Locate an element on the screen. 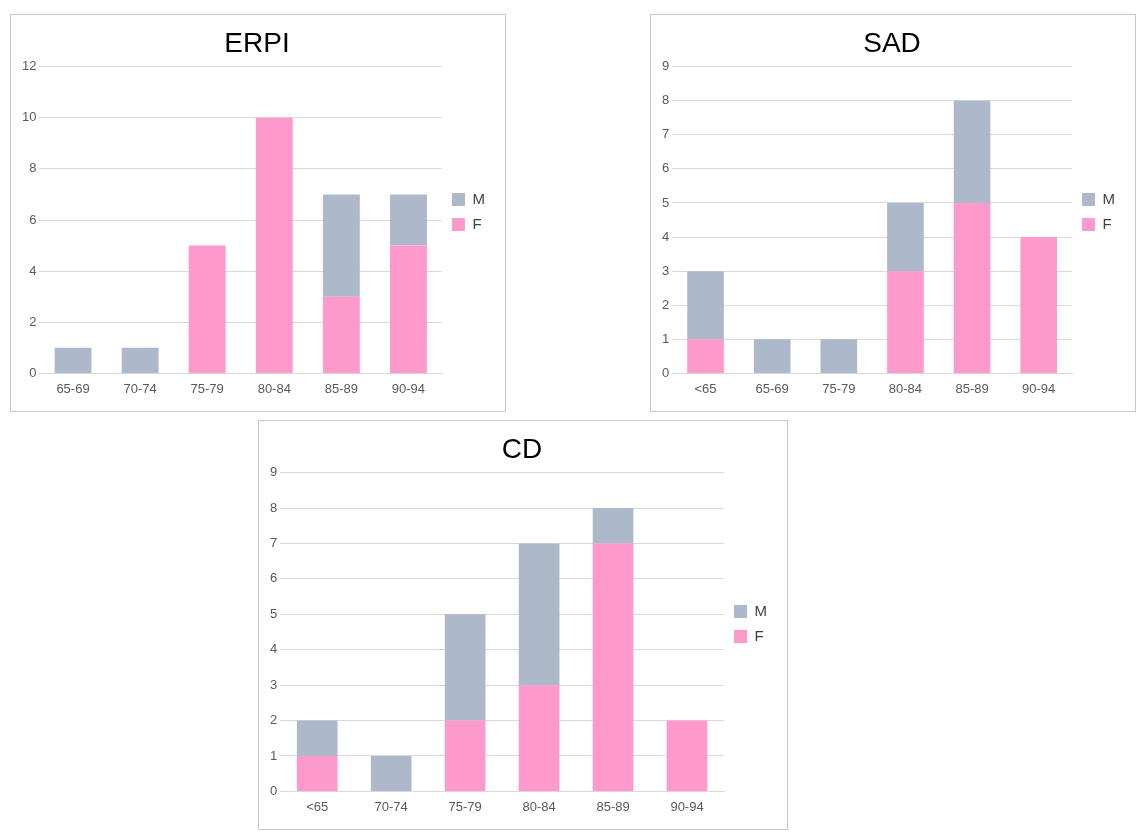 This screenshot has width=1137, height=834. chart-title: ERPI is located at coordinates (257, 42).